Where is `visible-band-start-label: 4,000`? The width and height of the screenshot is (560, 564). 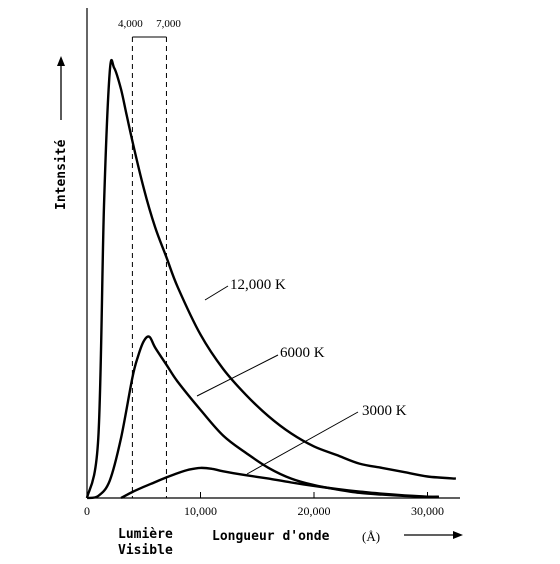 visible-band-start-label: 4,000 is located at coordinates (130, 24).